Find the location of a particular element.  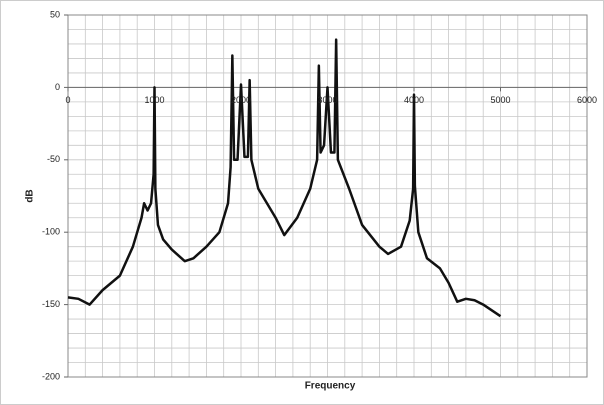

y-tick-label: 50 is located at coordinates (55, 14).